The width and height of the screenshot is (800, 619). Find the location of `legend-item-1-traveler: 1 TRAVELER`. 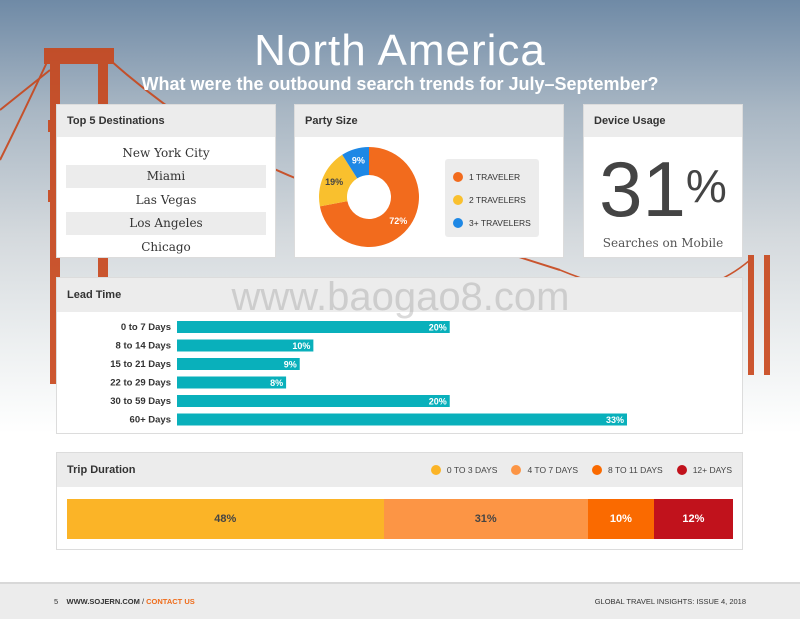

legend-item-1-traveler: 1 TRAVELER is located at coordinates (496, 176).